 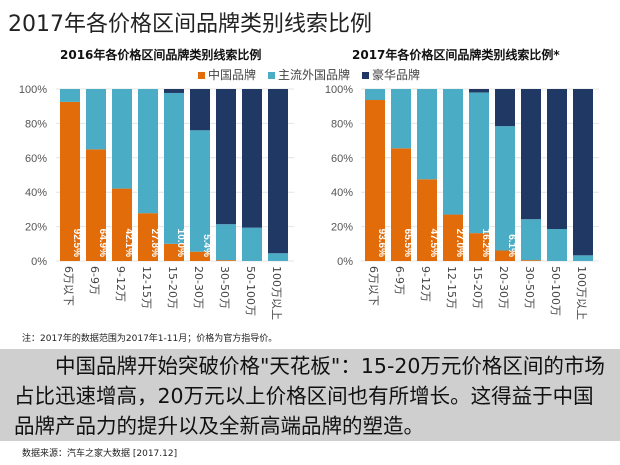 I want to click on legend-item-foreign: 主流外国品牌, so click(x=309, y=74).